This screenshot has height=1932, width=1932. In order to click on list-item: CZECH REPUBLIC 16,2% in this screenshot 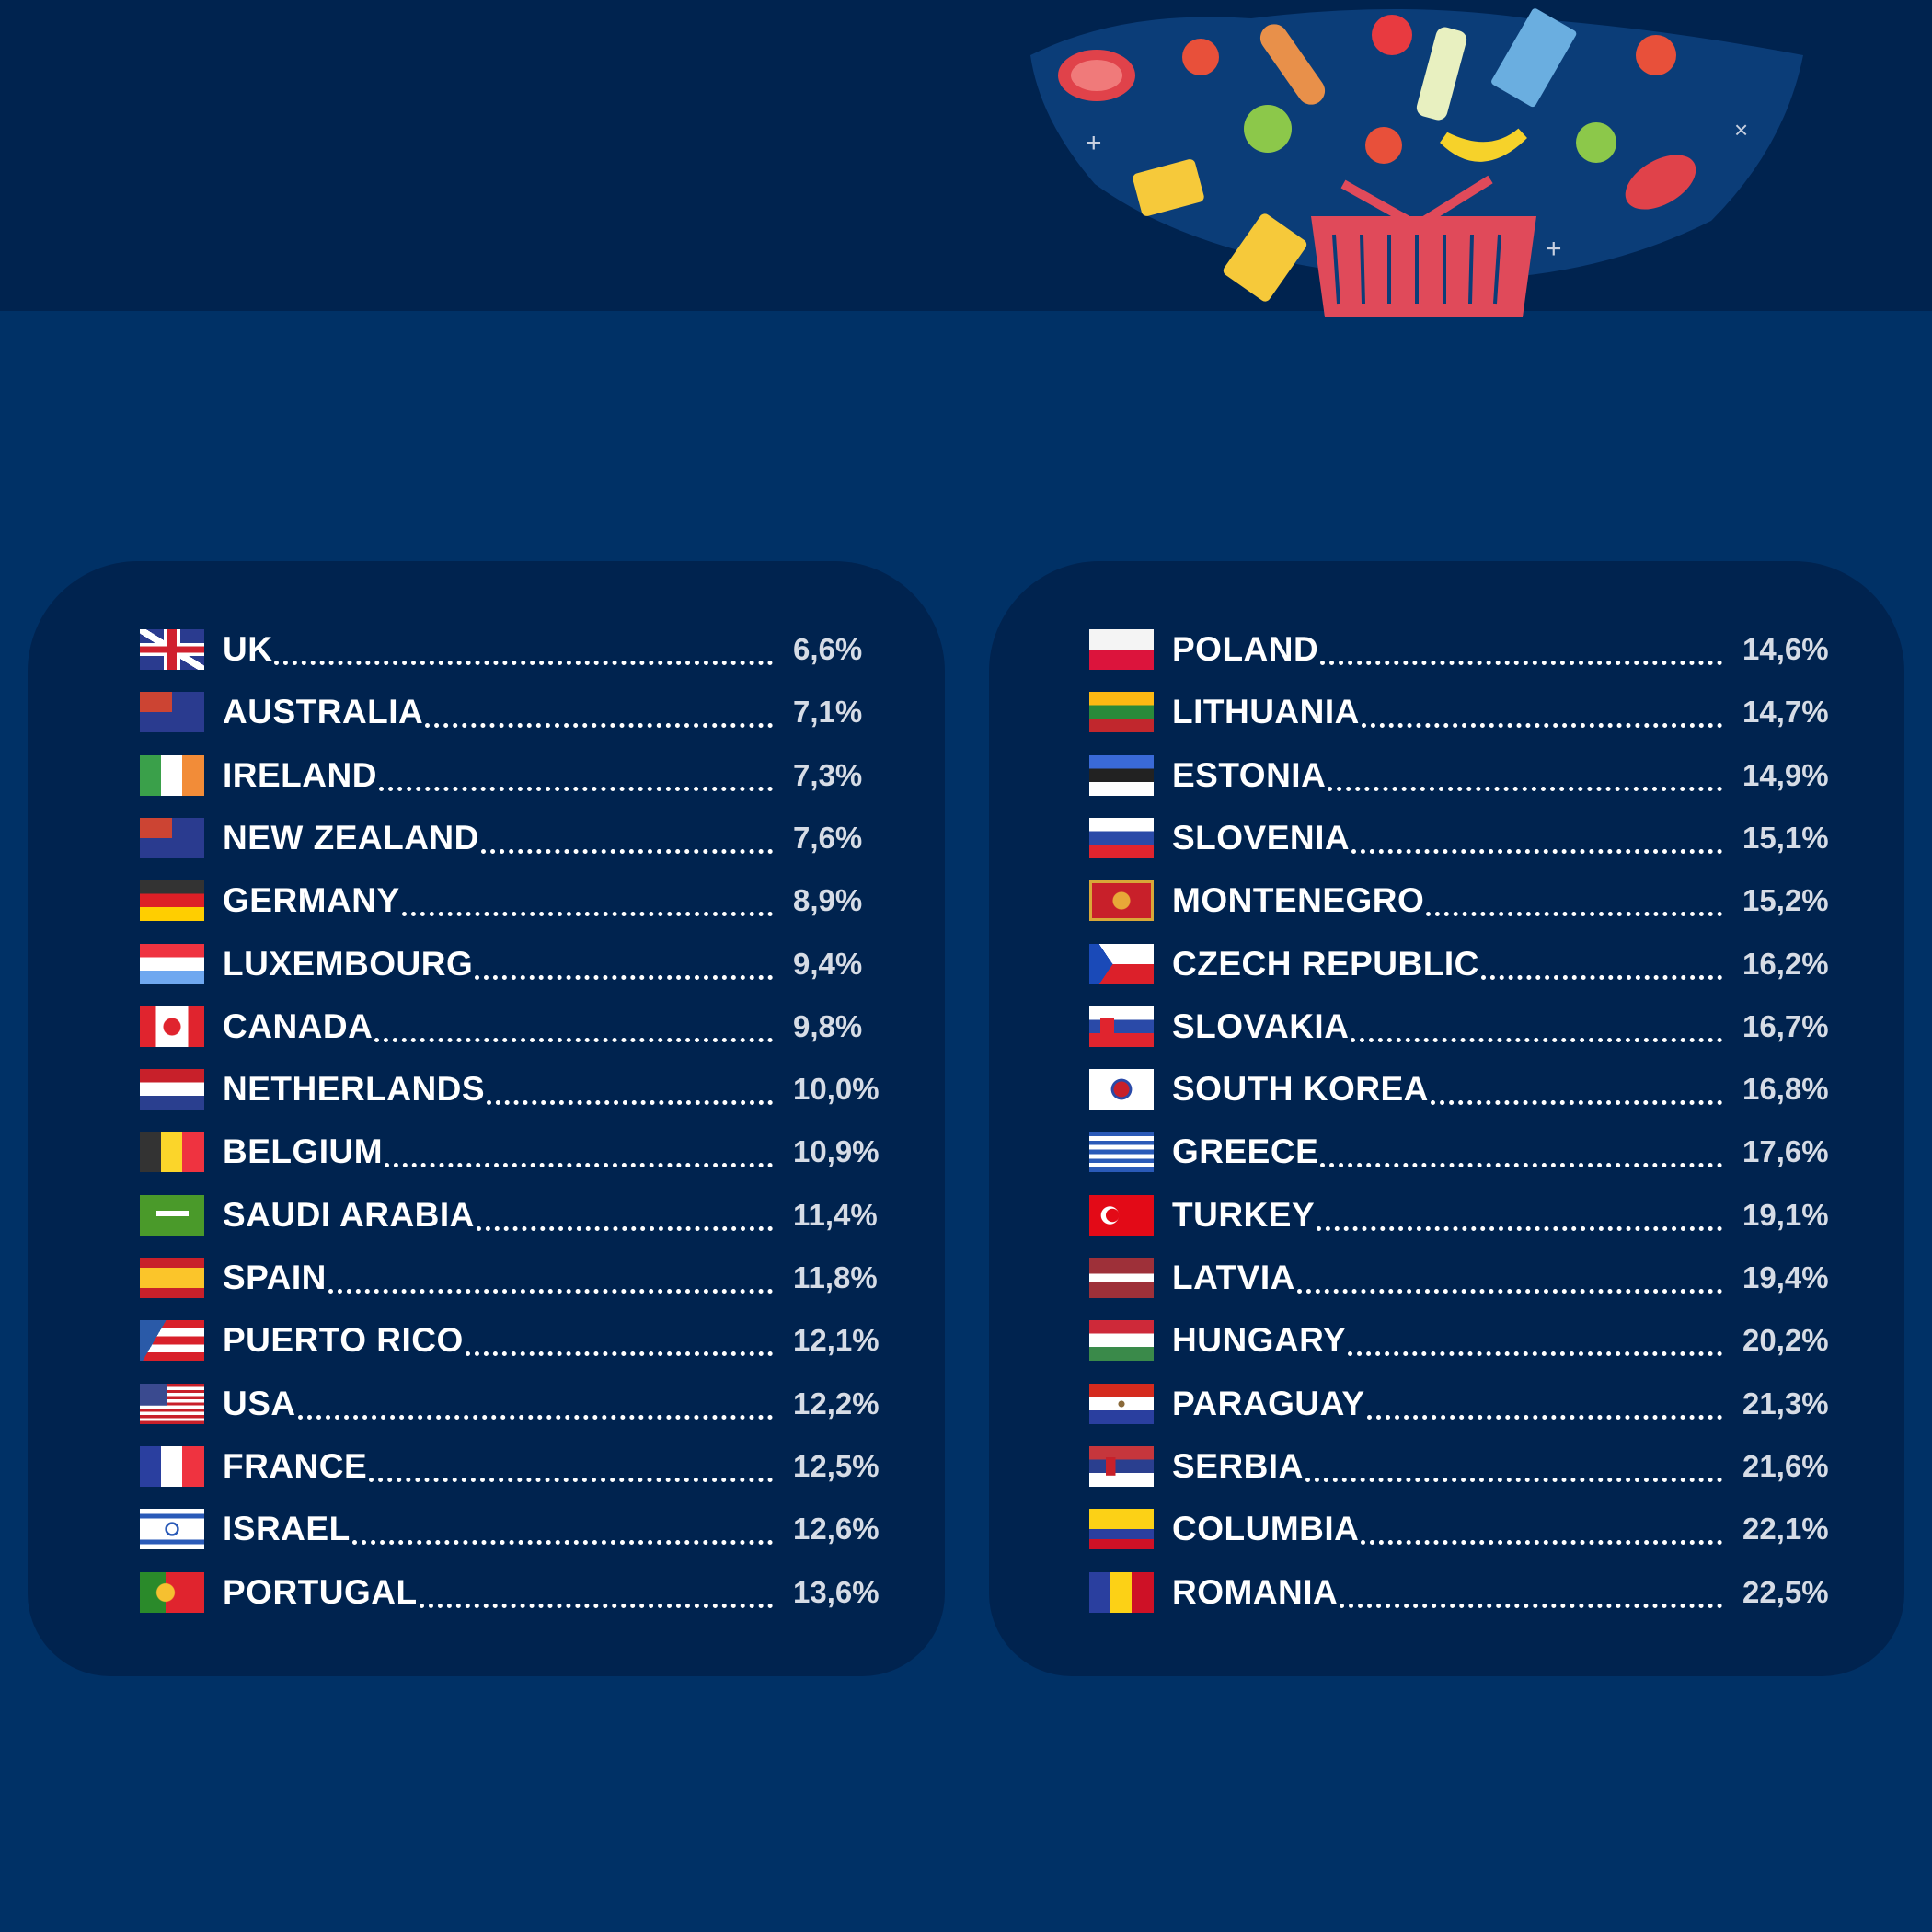, I will do `click(1466, 964)`.